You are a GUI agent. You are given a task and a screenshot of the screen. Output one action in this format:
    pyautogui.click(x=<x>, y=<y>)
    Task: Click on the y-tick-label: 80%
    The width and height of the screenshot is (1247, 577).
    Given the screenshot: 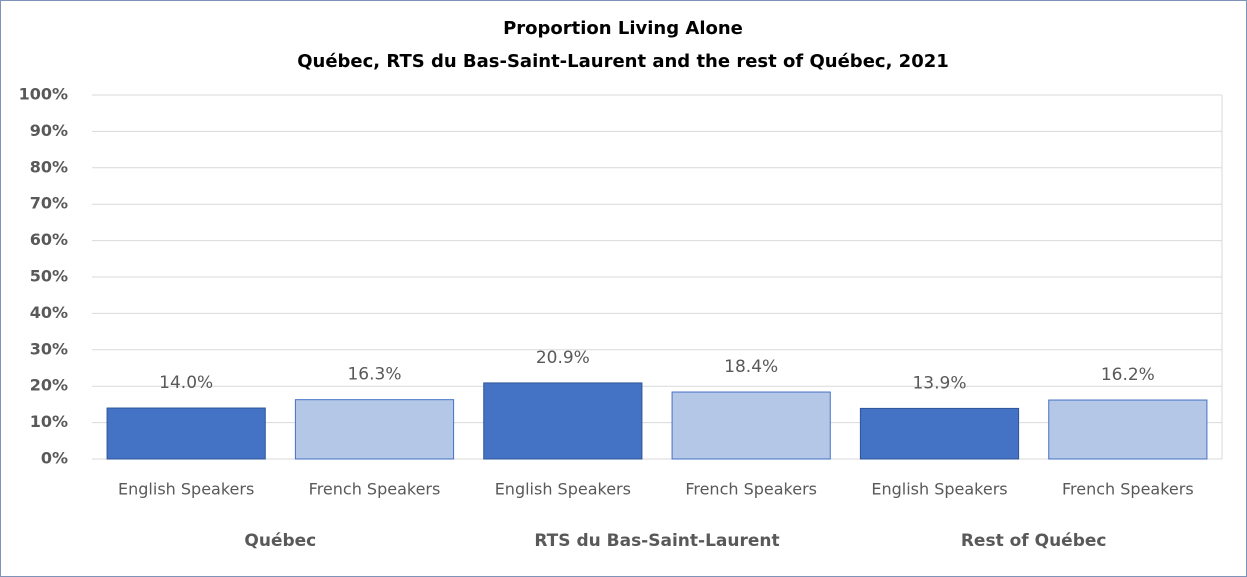 What is the action you would take?
    pyautogui.click(x=49, y=166)
    